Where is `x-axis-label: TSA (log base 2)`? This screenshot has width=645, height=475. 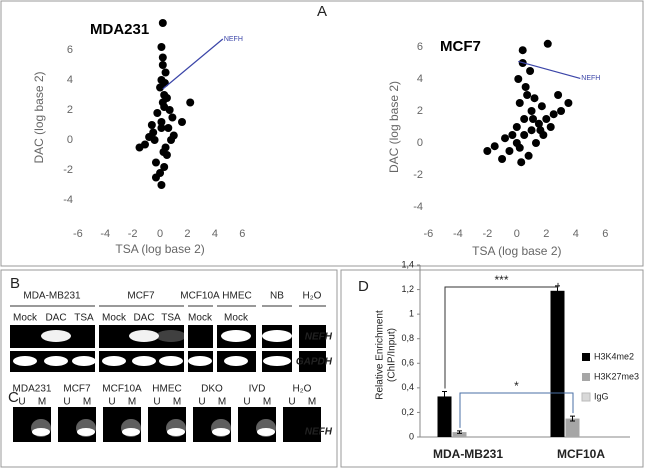
x-axis-label: TSA (log base 2) is located at coordinates (516, 251).